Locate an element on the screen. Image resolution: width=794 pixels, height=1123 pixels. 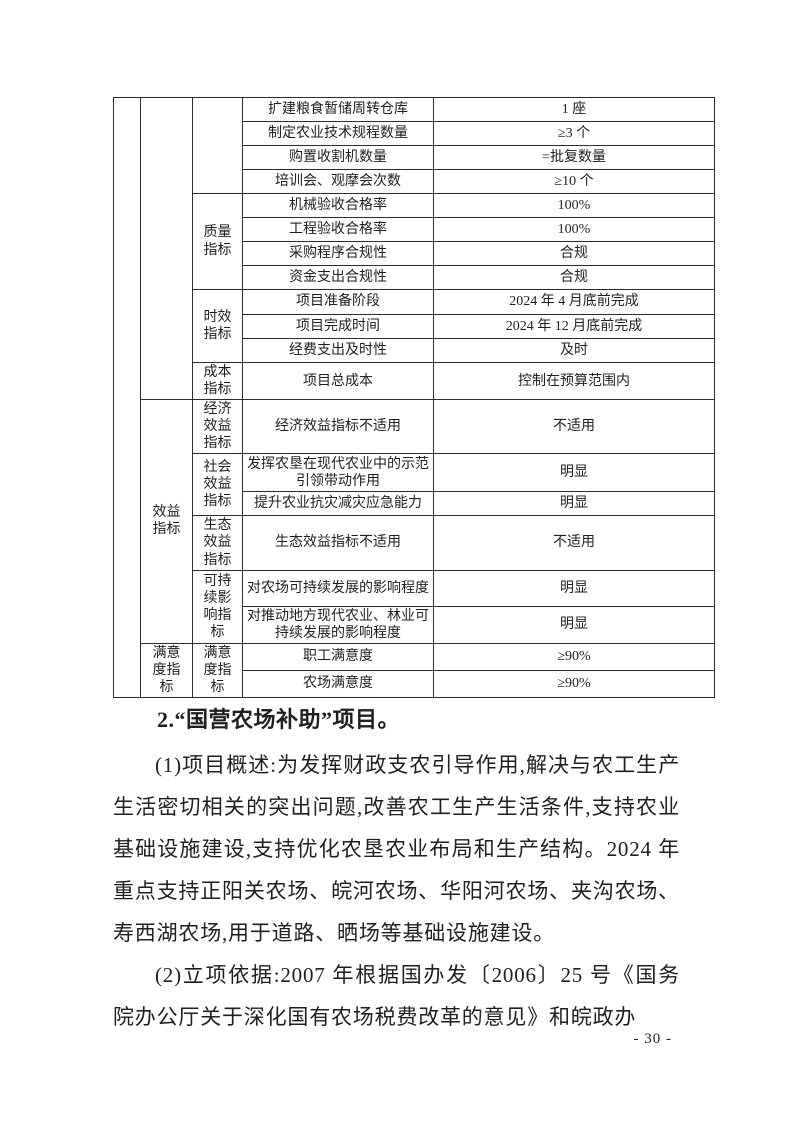
indicator-value-cell: 2024 年 4 月底前完成 is located at coordinates (574, 302).